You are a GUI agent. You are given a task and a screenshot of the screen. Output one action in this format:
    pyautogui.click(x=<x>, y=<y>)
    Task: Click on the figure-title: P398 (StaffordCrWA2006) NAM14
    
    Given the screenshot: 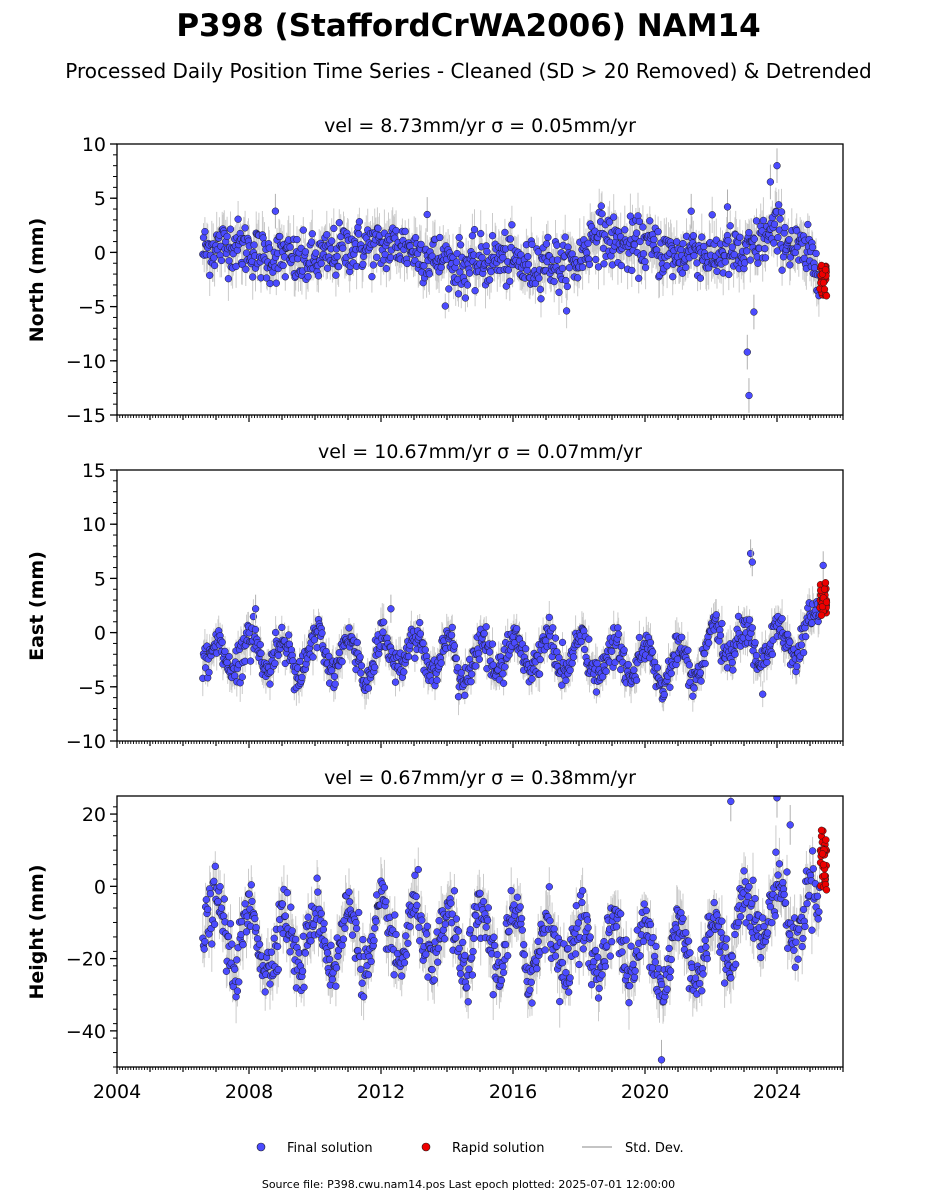 What is the action you would take?
    pyautogui.click(x=468, y=26)
    